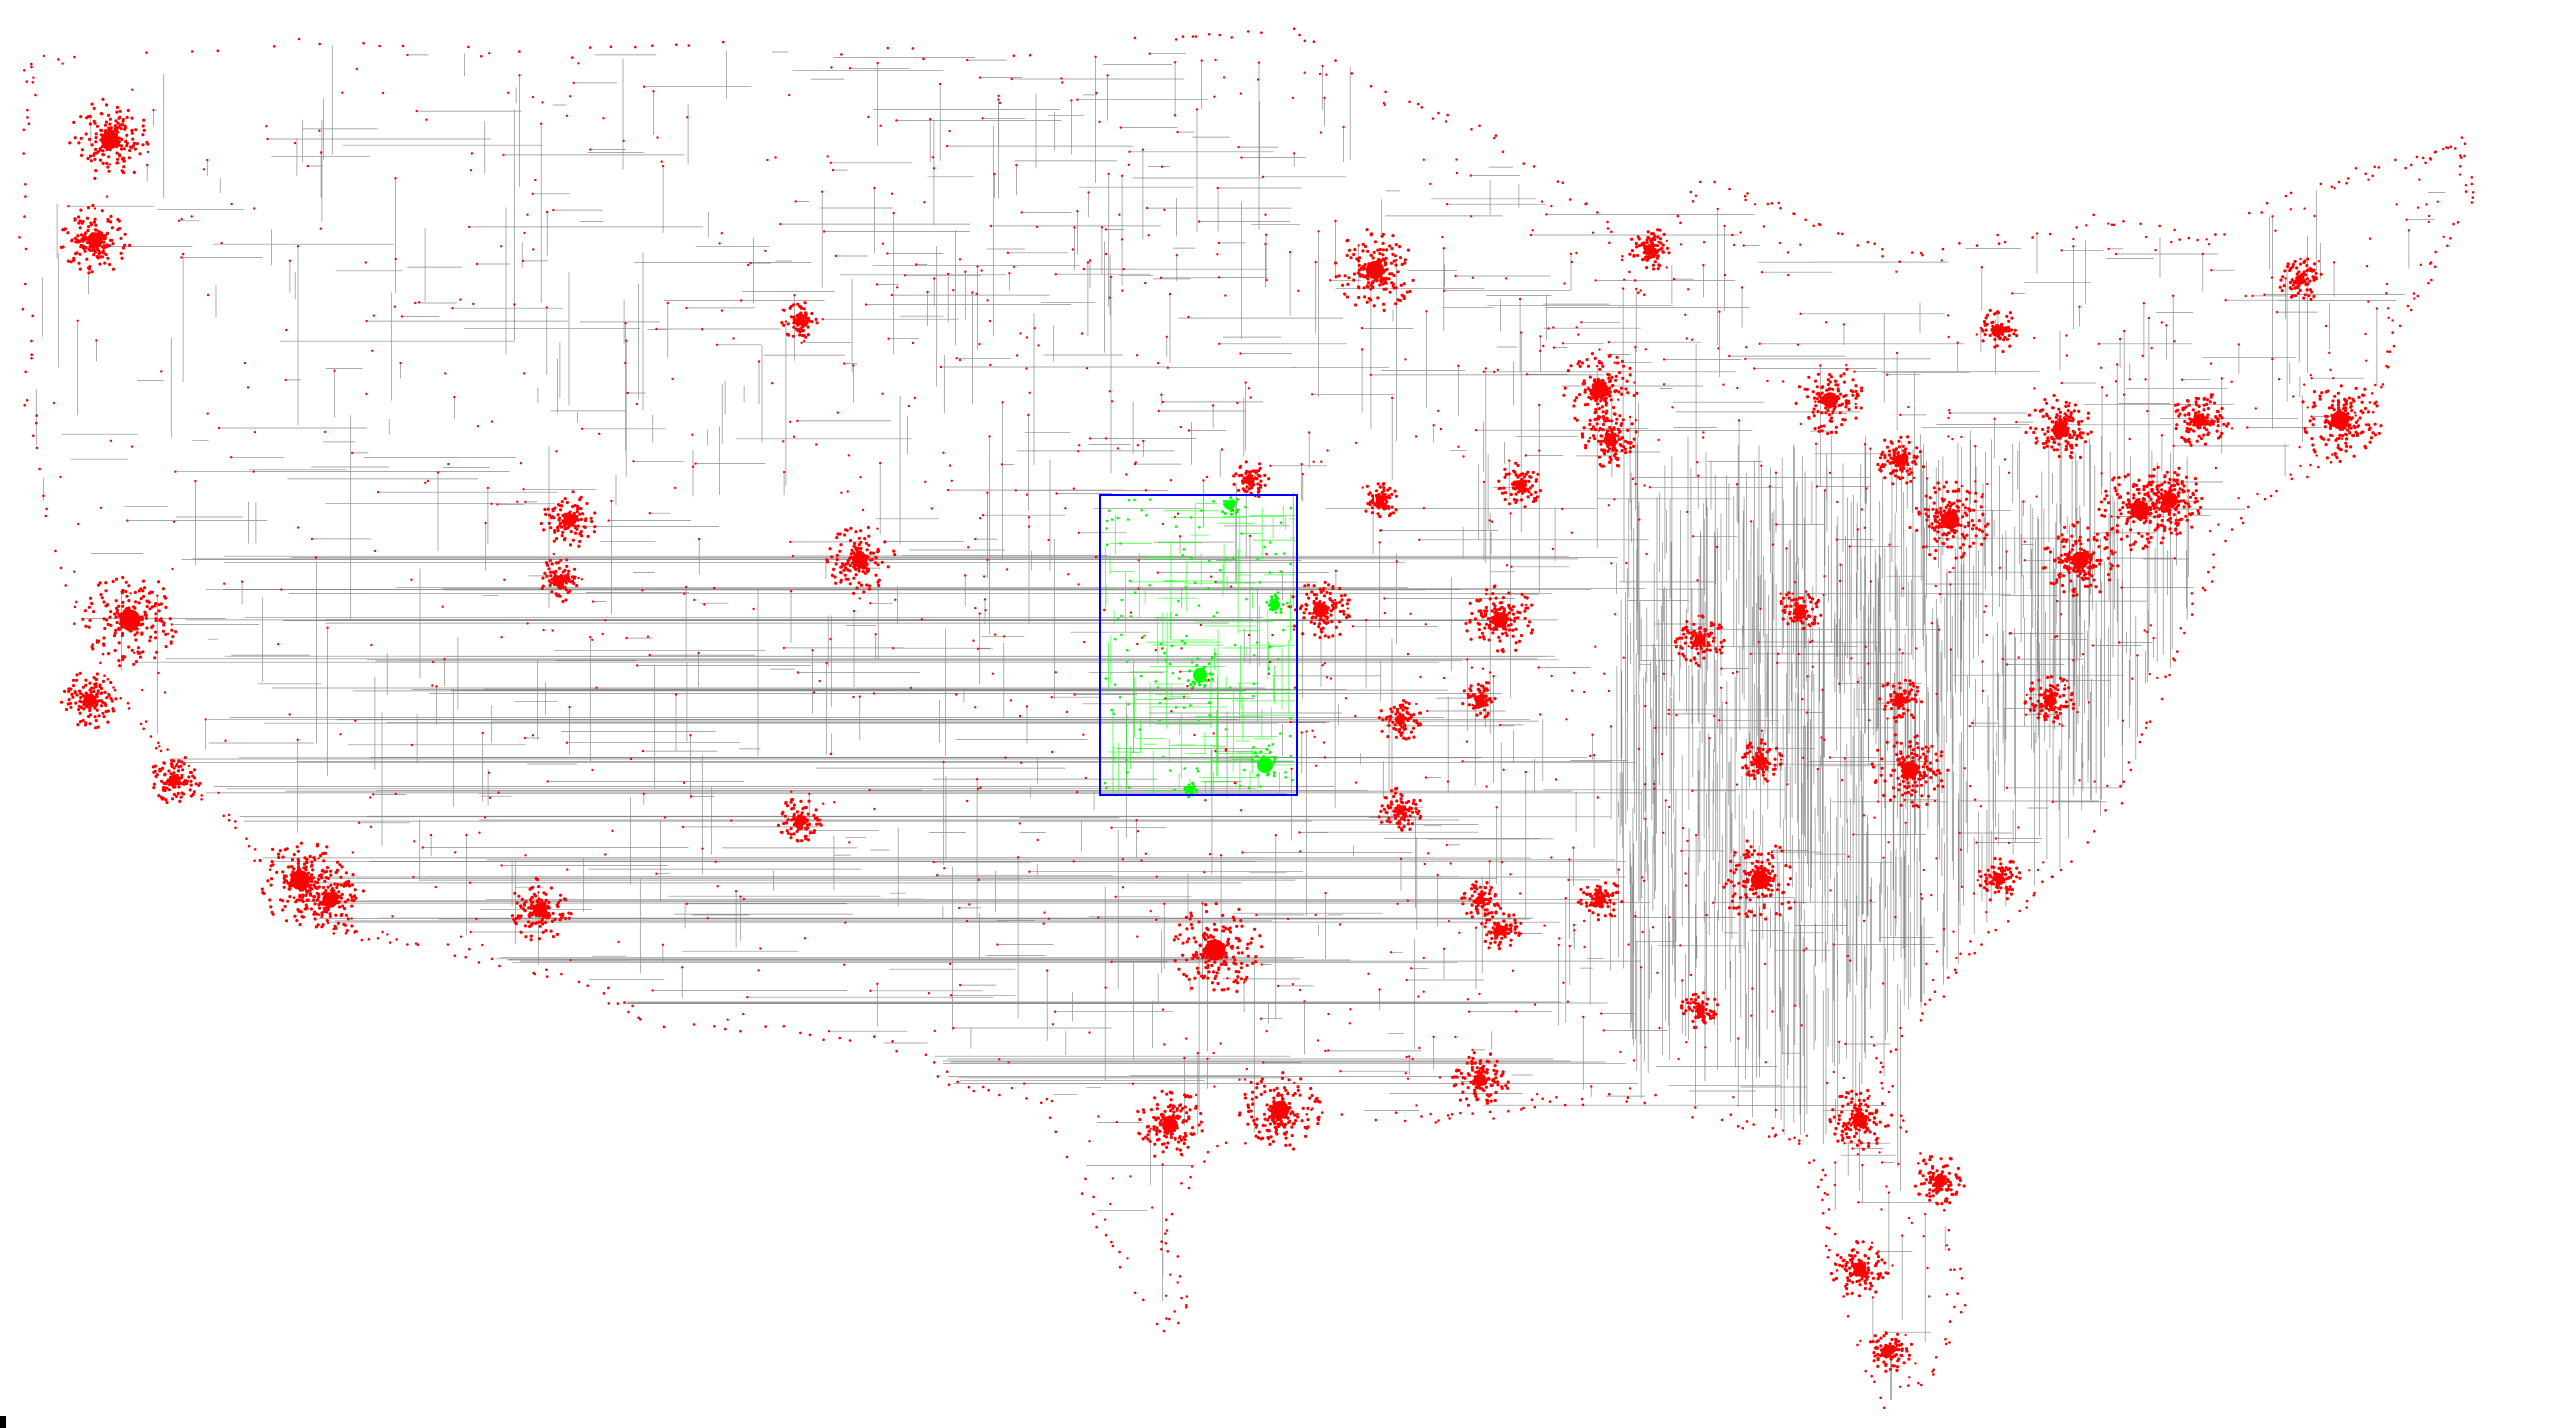 The image size is (2554, 1428). I want to click on selection-box, so click(1198, 645).